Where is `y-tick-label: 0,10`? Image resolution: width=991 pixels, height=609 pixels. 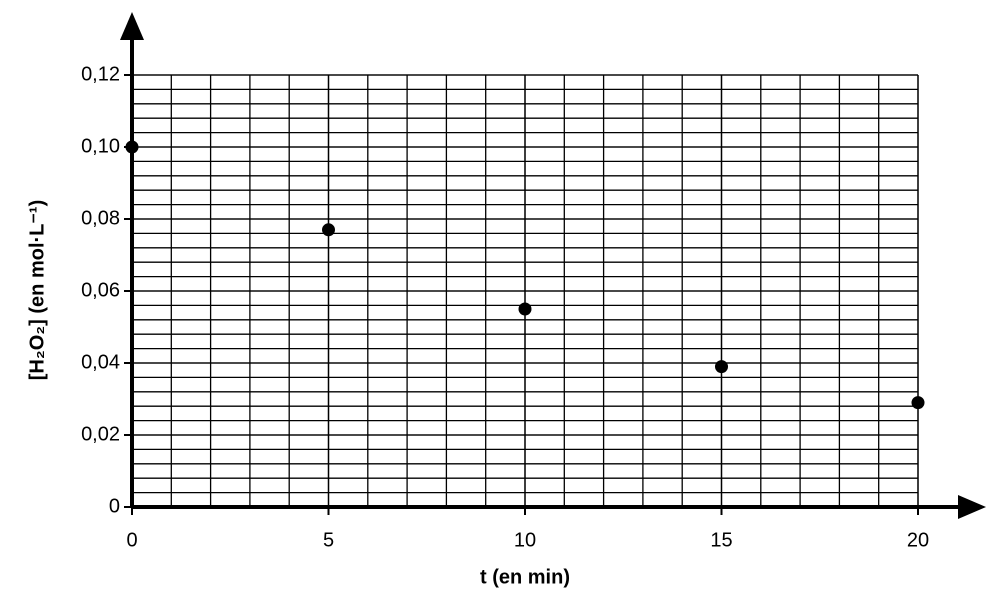 y-tick-label: 0,10 is located at coordinates (100, 146).